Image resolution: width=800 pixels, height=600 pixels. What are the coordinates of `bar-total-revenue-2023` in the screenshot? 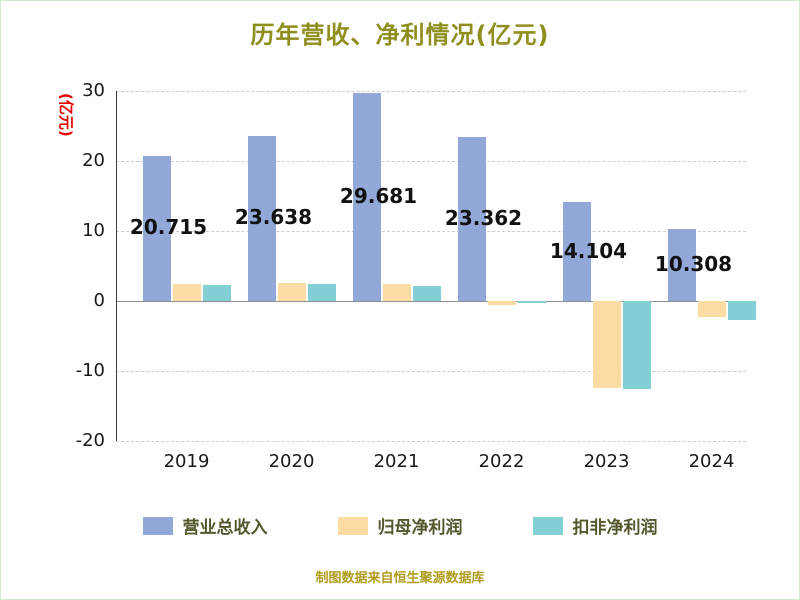 It's located at (576, 251).